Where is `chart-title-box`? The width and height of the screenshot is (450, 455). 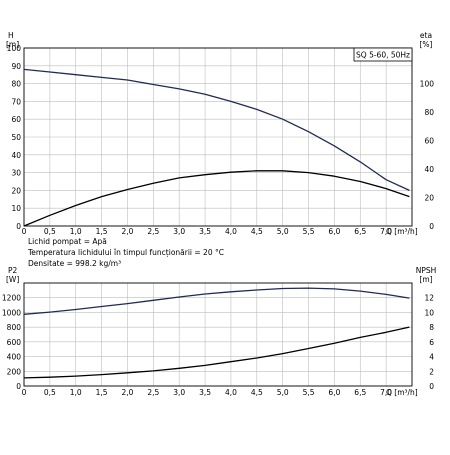 chart-title-box is located at coordinates (383, 54).